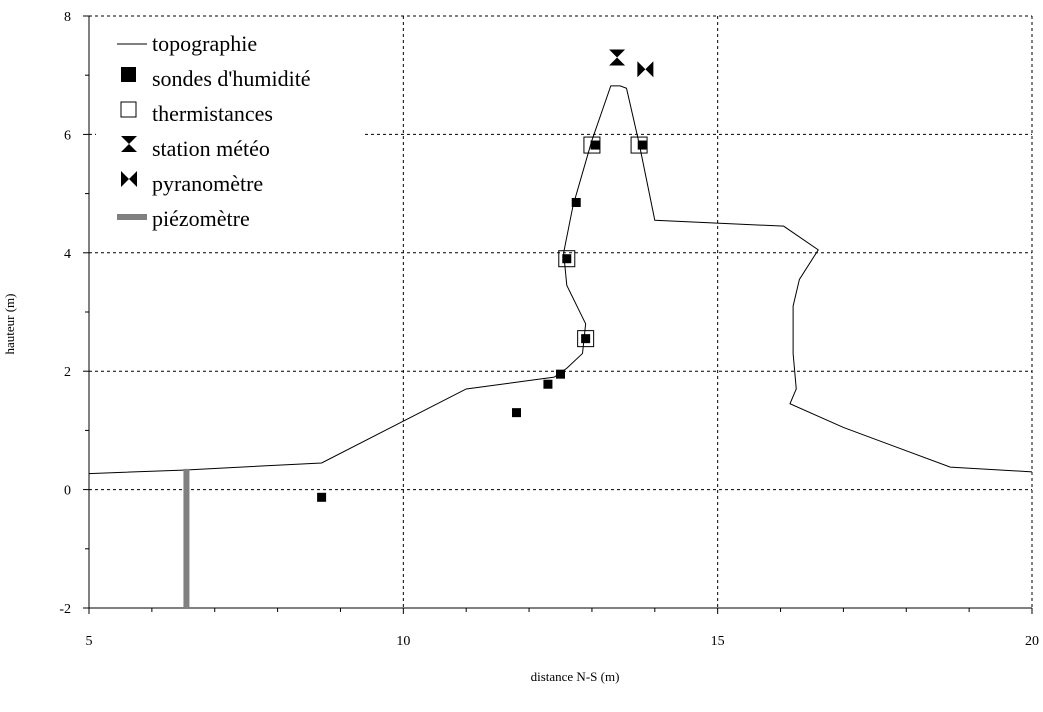 This screenshot has width=1043, height=712. What do you see at coordinates (67, 17) in the screenshot?
I see `y-tick-label-8: 8` at bounding box center [67, 17].